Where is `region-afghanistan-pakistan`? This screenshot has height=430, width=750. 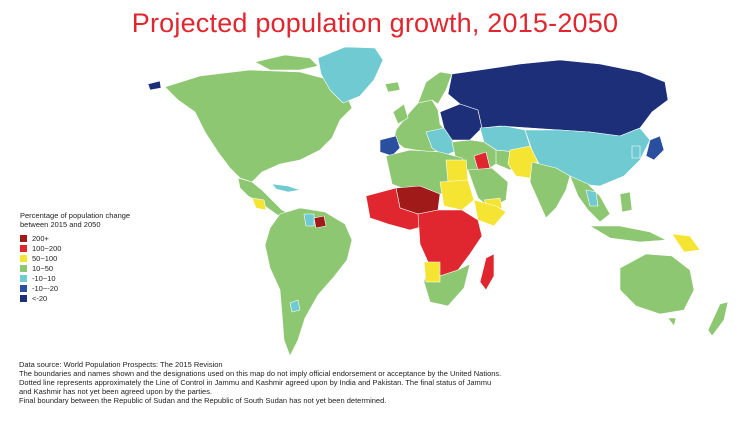
region-afghanistan-pakistan is located at coordinates (523, 162).